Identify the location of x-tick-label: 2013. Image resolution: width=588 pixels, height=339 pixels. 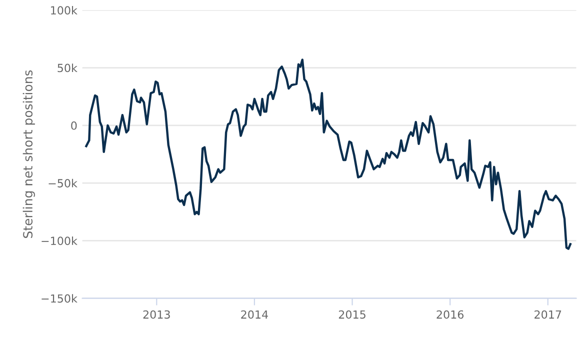
(156, 314).